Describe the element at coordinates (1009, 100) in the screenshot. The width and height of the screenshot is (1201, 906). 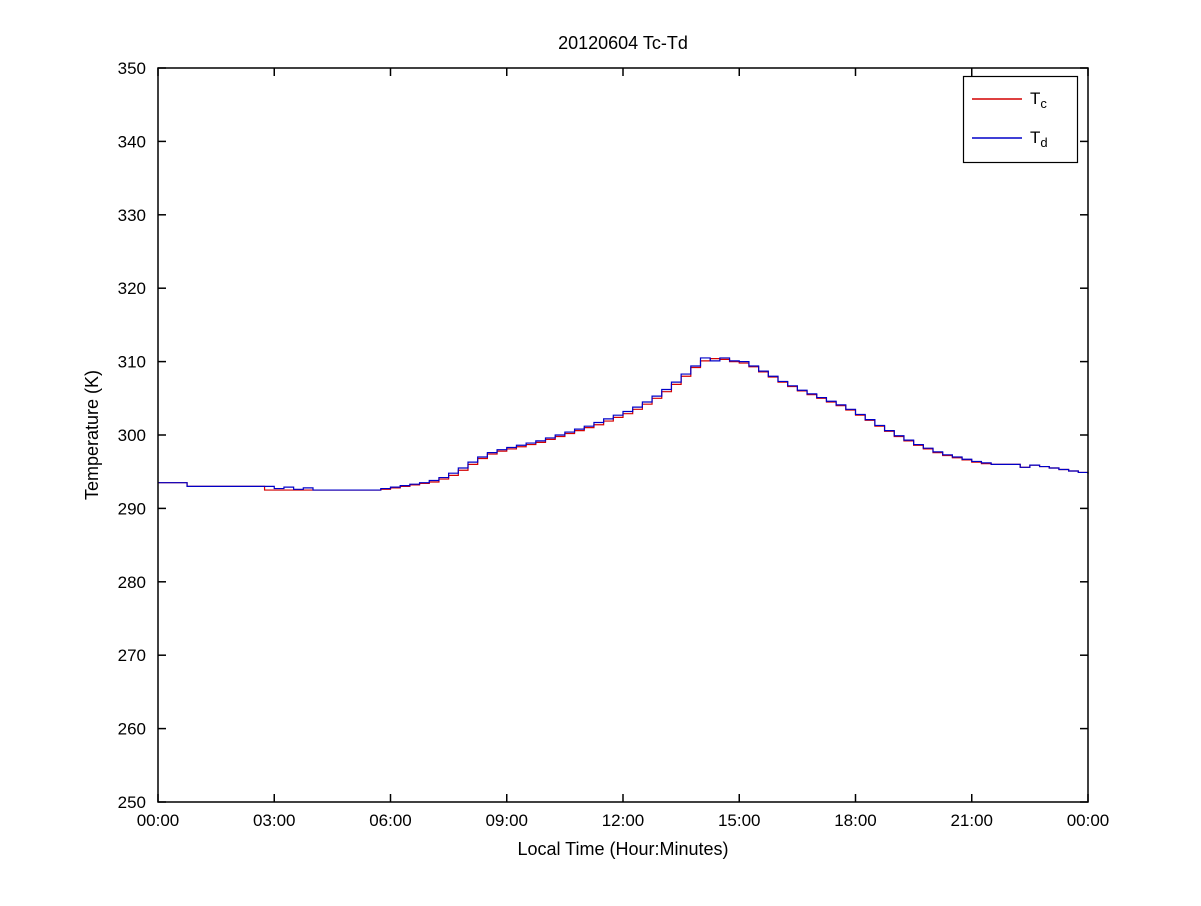
I see `legend-entry-tc: Tc` at that location.